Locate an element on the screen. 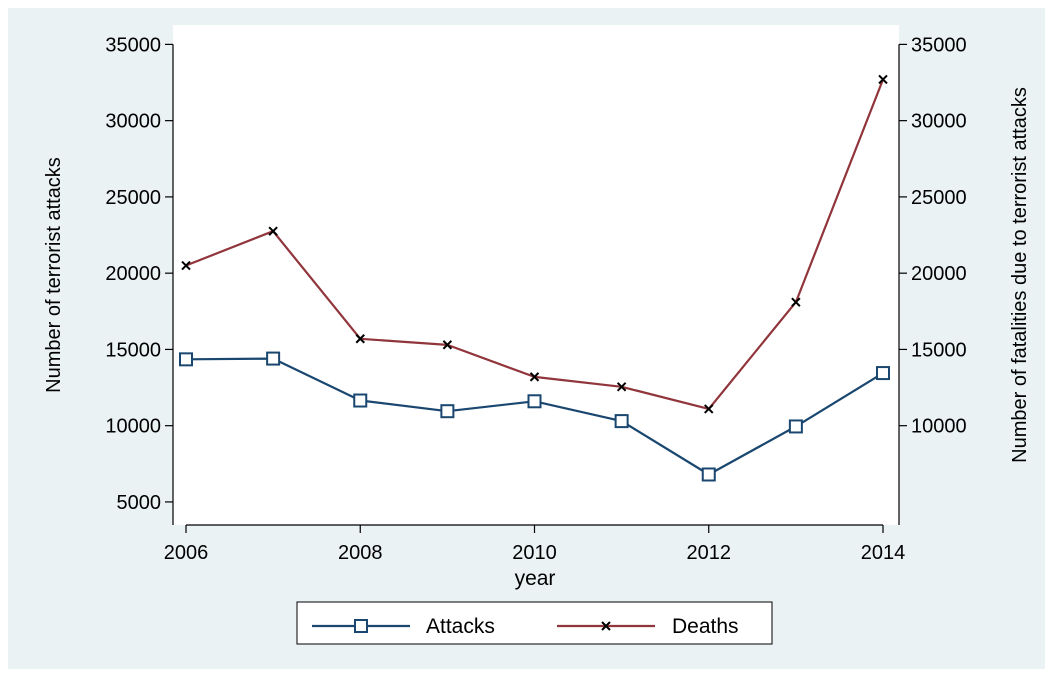 Image resolution: width=1053 pixels, height=682 pixels. x-tick-label: 2008 is located at coordinates (360, 553).